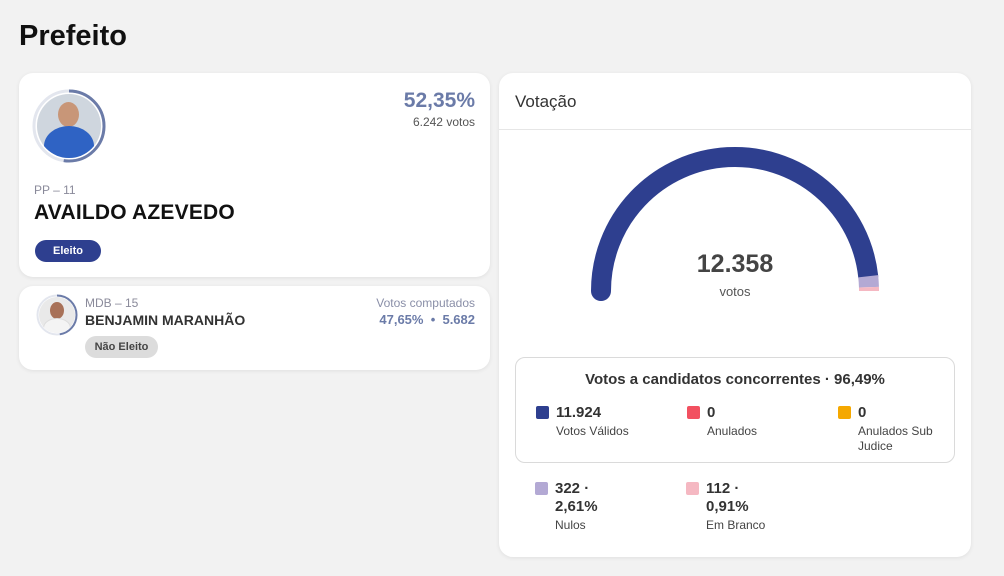 The height and width of the screenshot is (576, 1004). What do you see at coordinates (134, 212) in the screenshot?
I see `winner-name: AVAILDO AZEVEDO` at bounding box center [134, 212].